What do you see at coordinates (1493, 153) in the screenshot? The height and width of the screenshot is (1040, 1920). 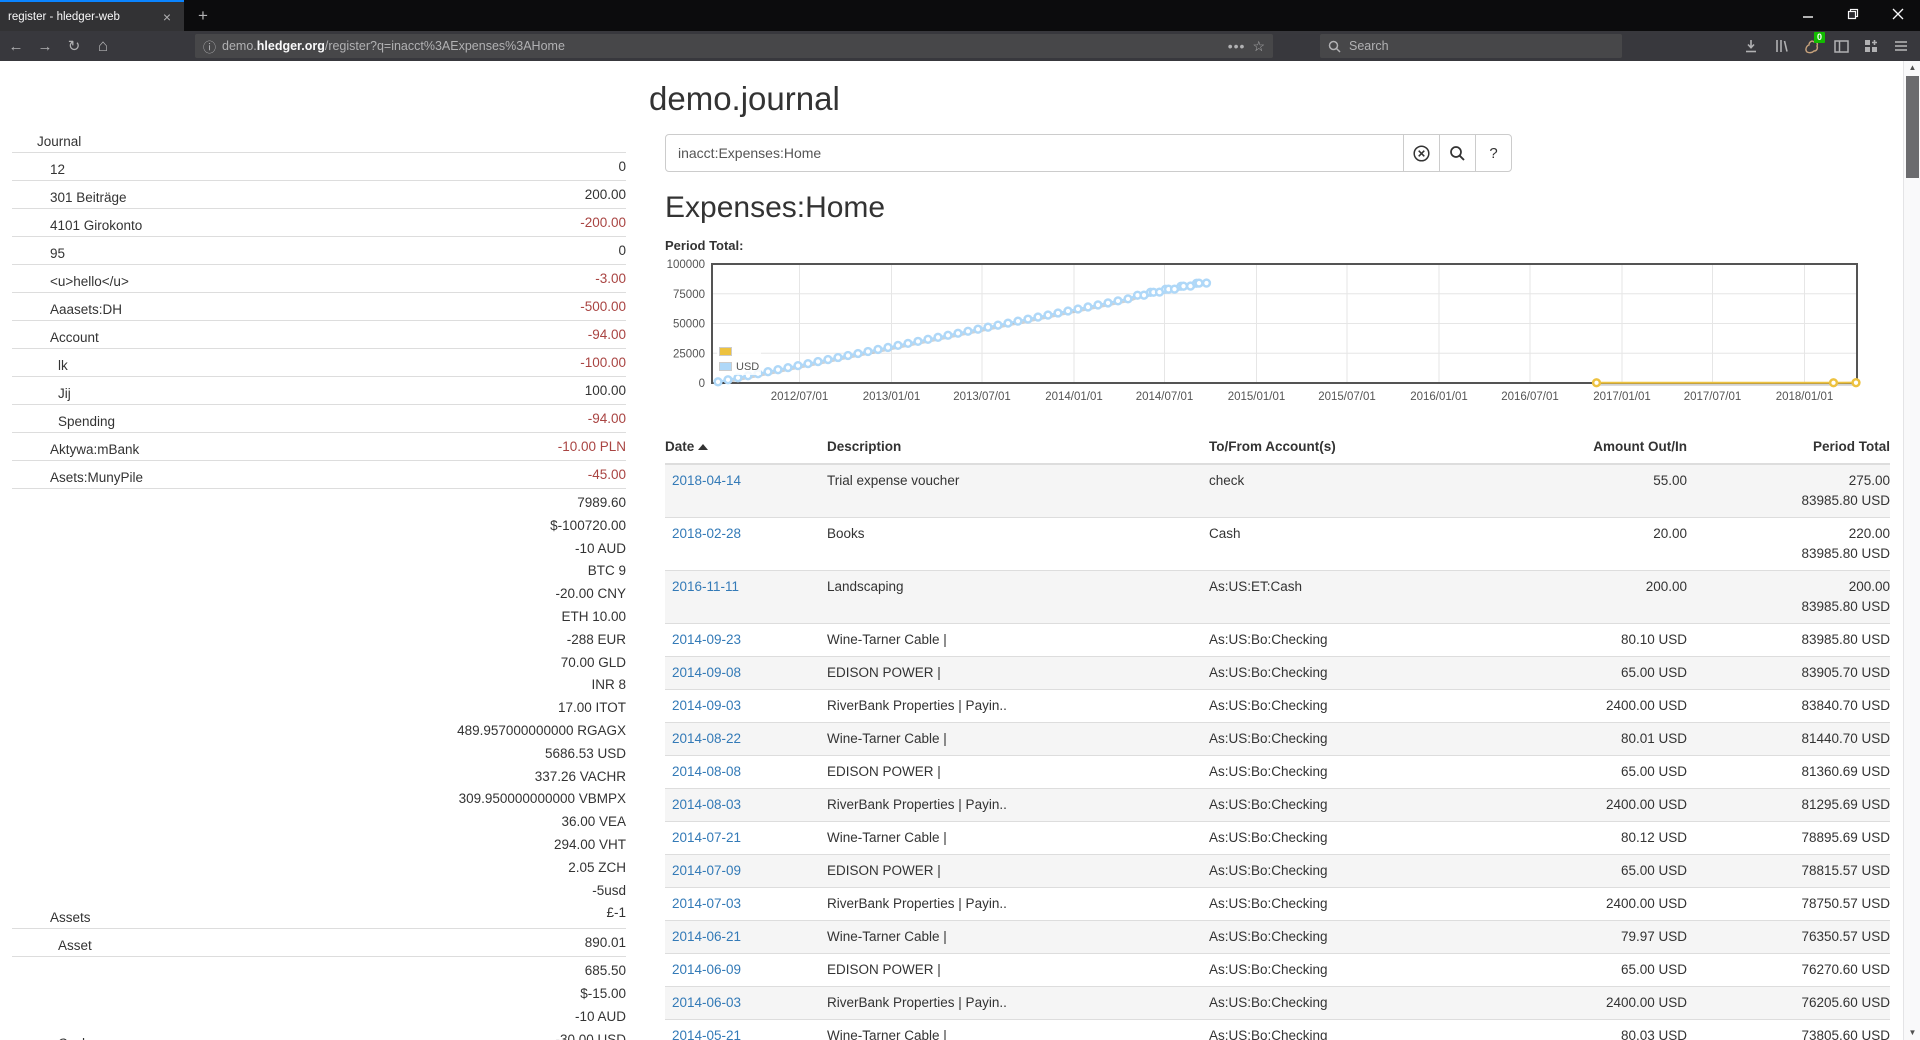 I see `help-button: ?` at bounding box center [1493, 153].